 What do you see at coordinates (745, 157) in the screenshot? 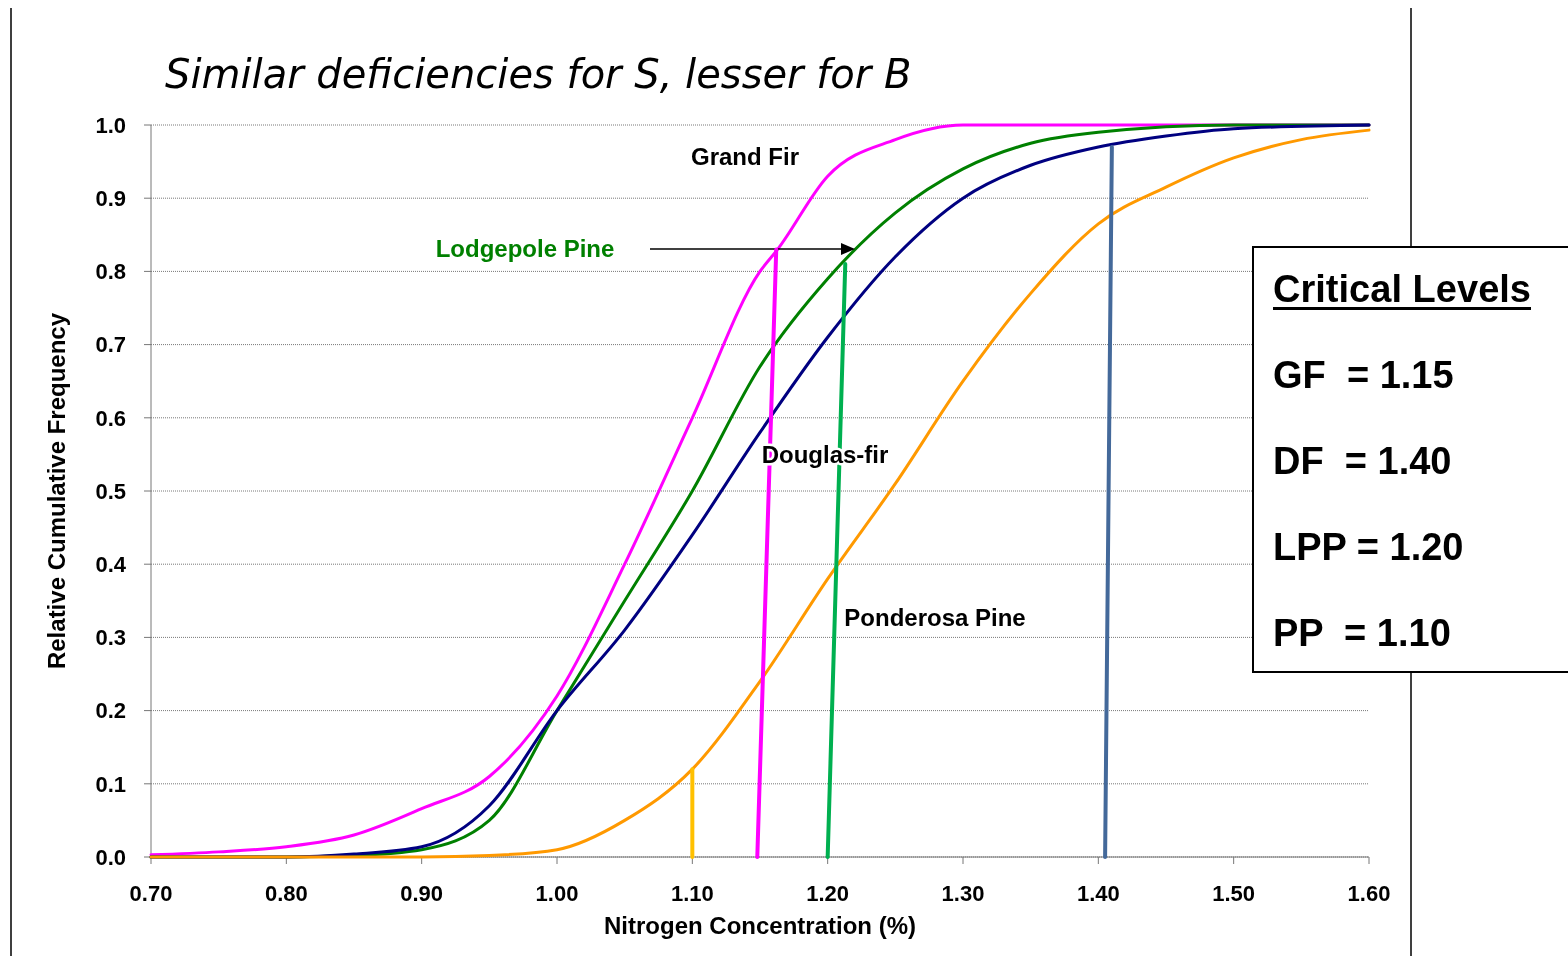
I see `series-label: Grand Fir` at bounding box center [745, 157].